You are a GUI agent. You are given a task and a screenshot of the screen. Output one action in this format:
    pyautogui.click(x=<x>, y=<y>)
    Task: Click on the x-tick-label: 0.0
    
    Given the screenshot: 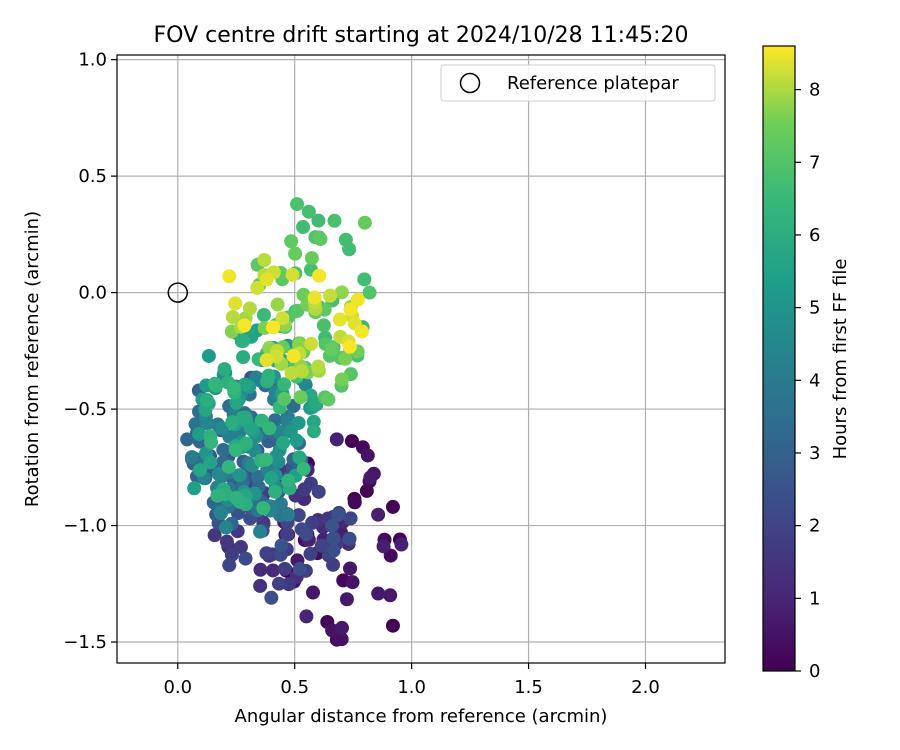 What is the action you would take?
    pyautogui.click(x=177, y=687)
    